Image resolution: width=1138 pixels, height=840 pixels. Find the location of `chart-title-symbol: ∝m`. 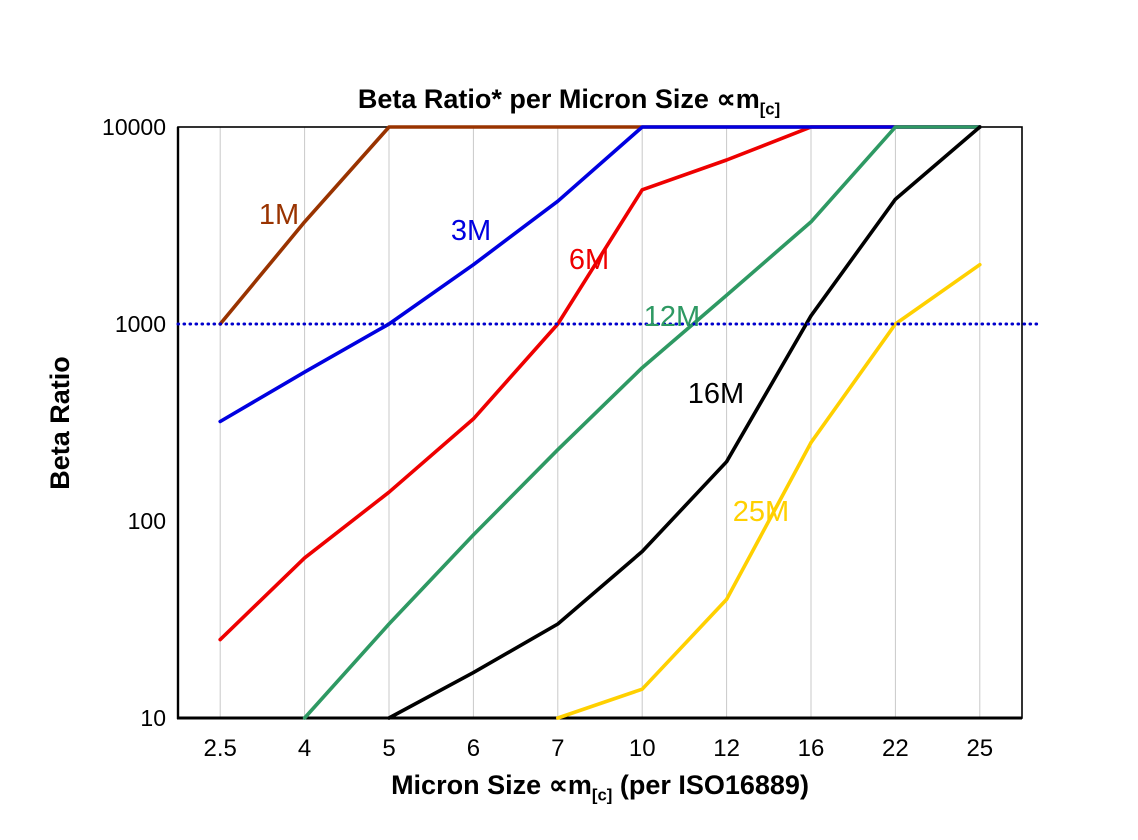

chart-title-symbol: ∝m is located at coordinates (738, 99).